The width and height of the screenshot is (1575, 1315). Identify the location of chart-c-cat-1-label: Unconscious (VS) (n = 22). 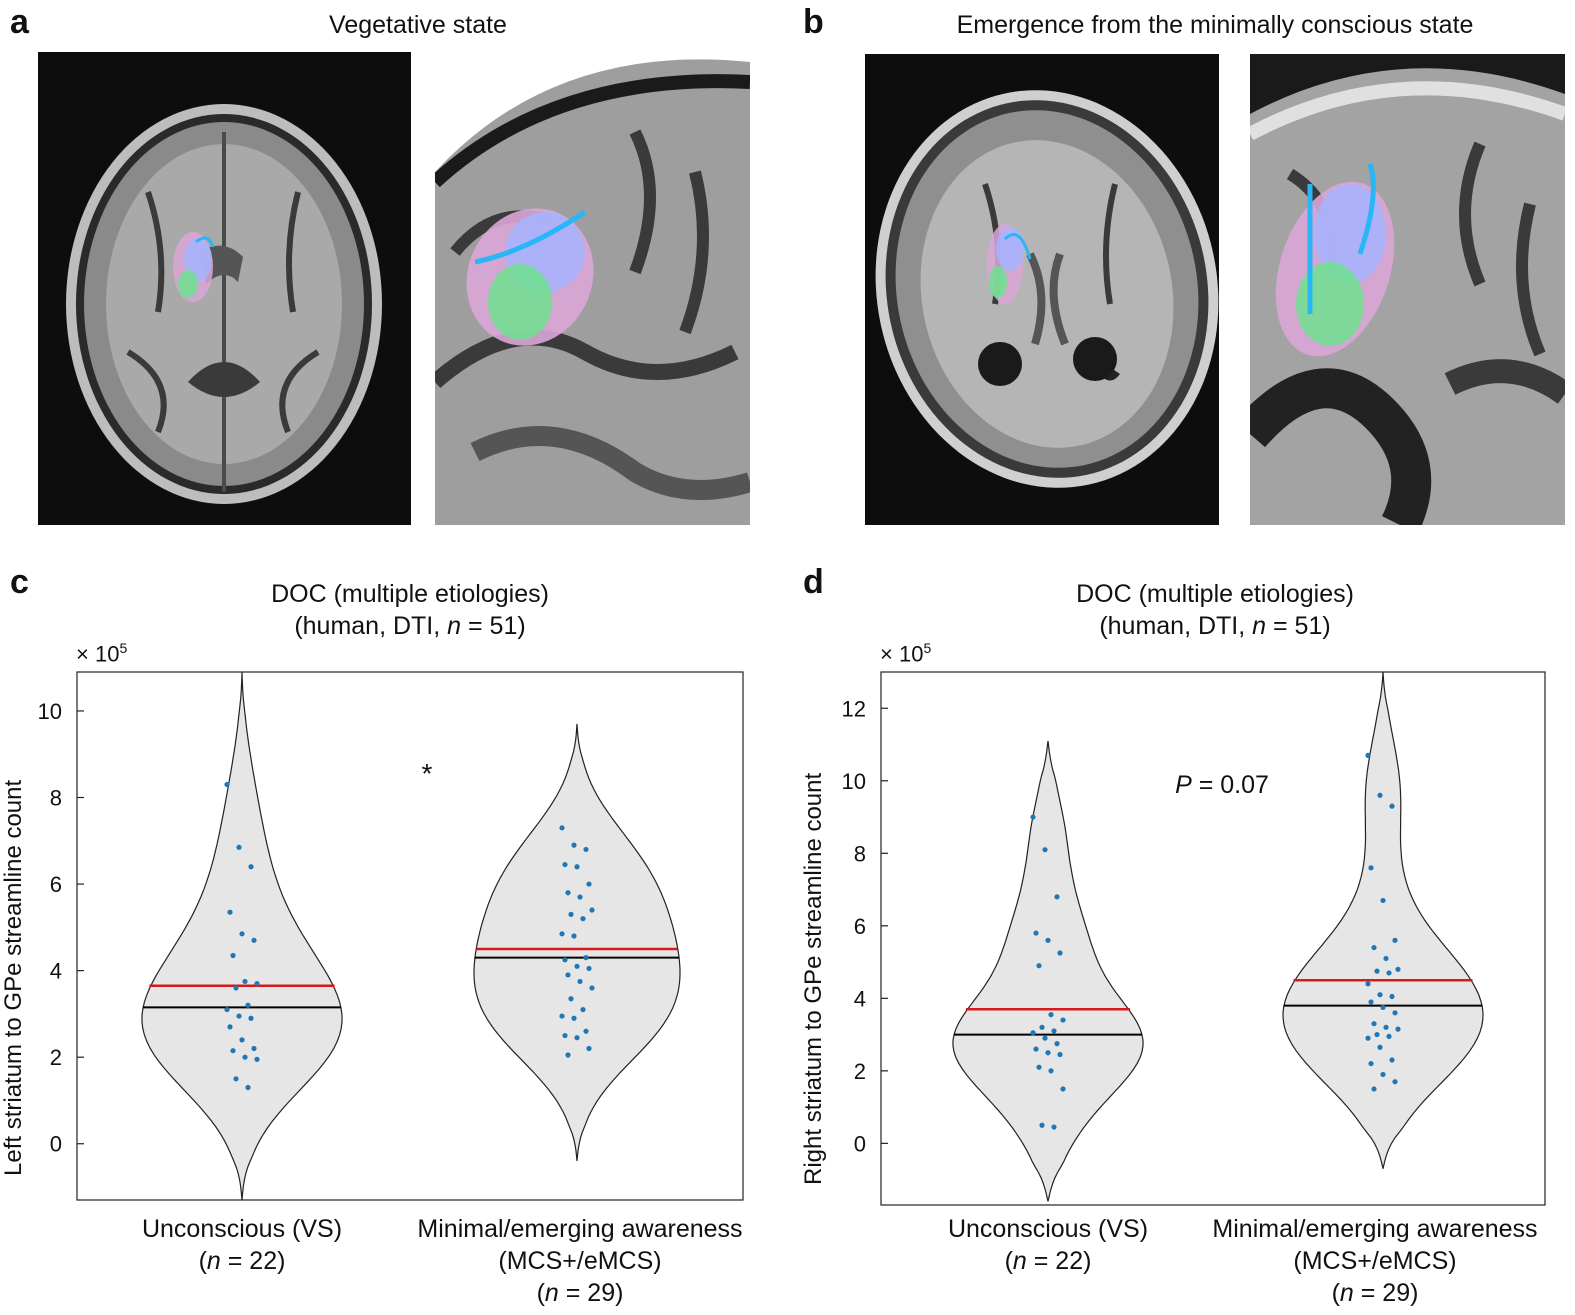
(242, 1245).